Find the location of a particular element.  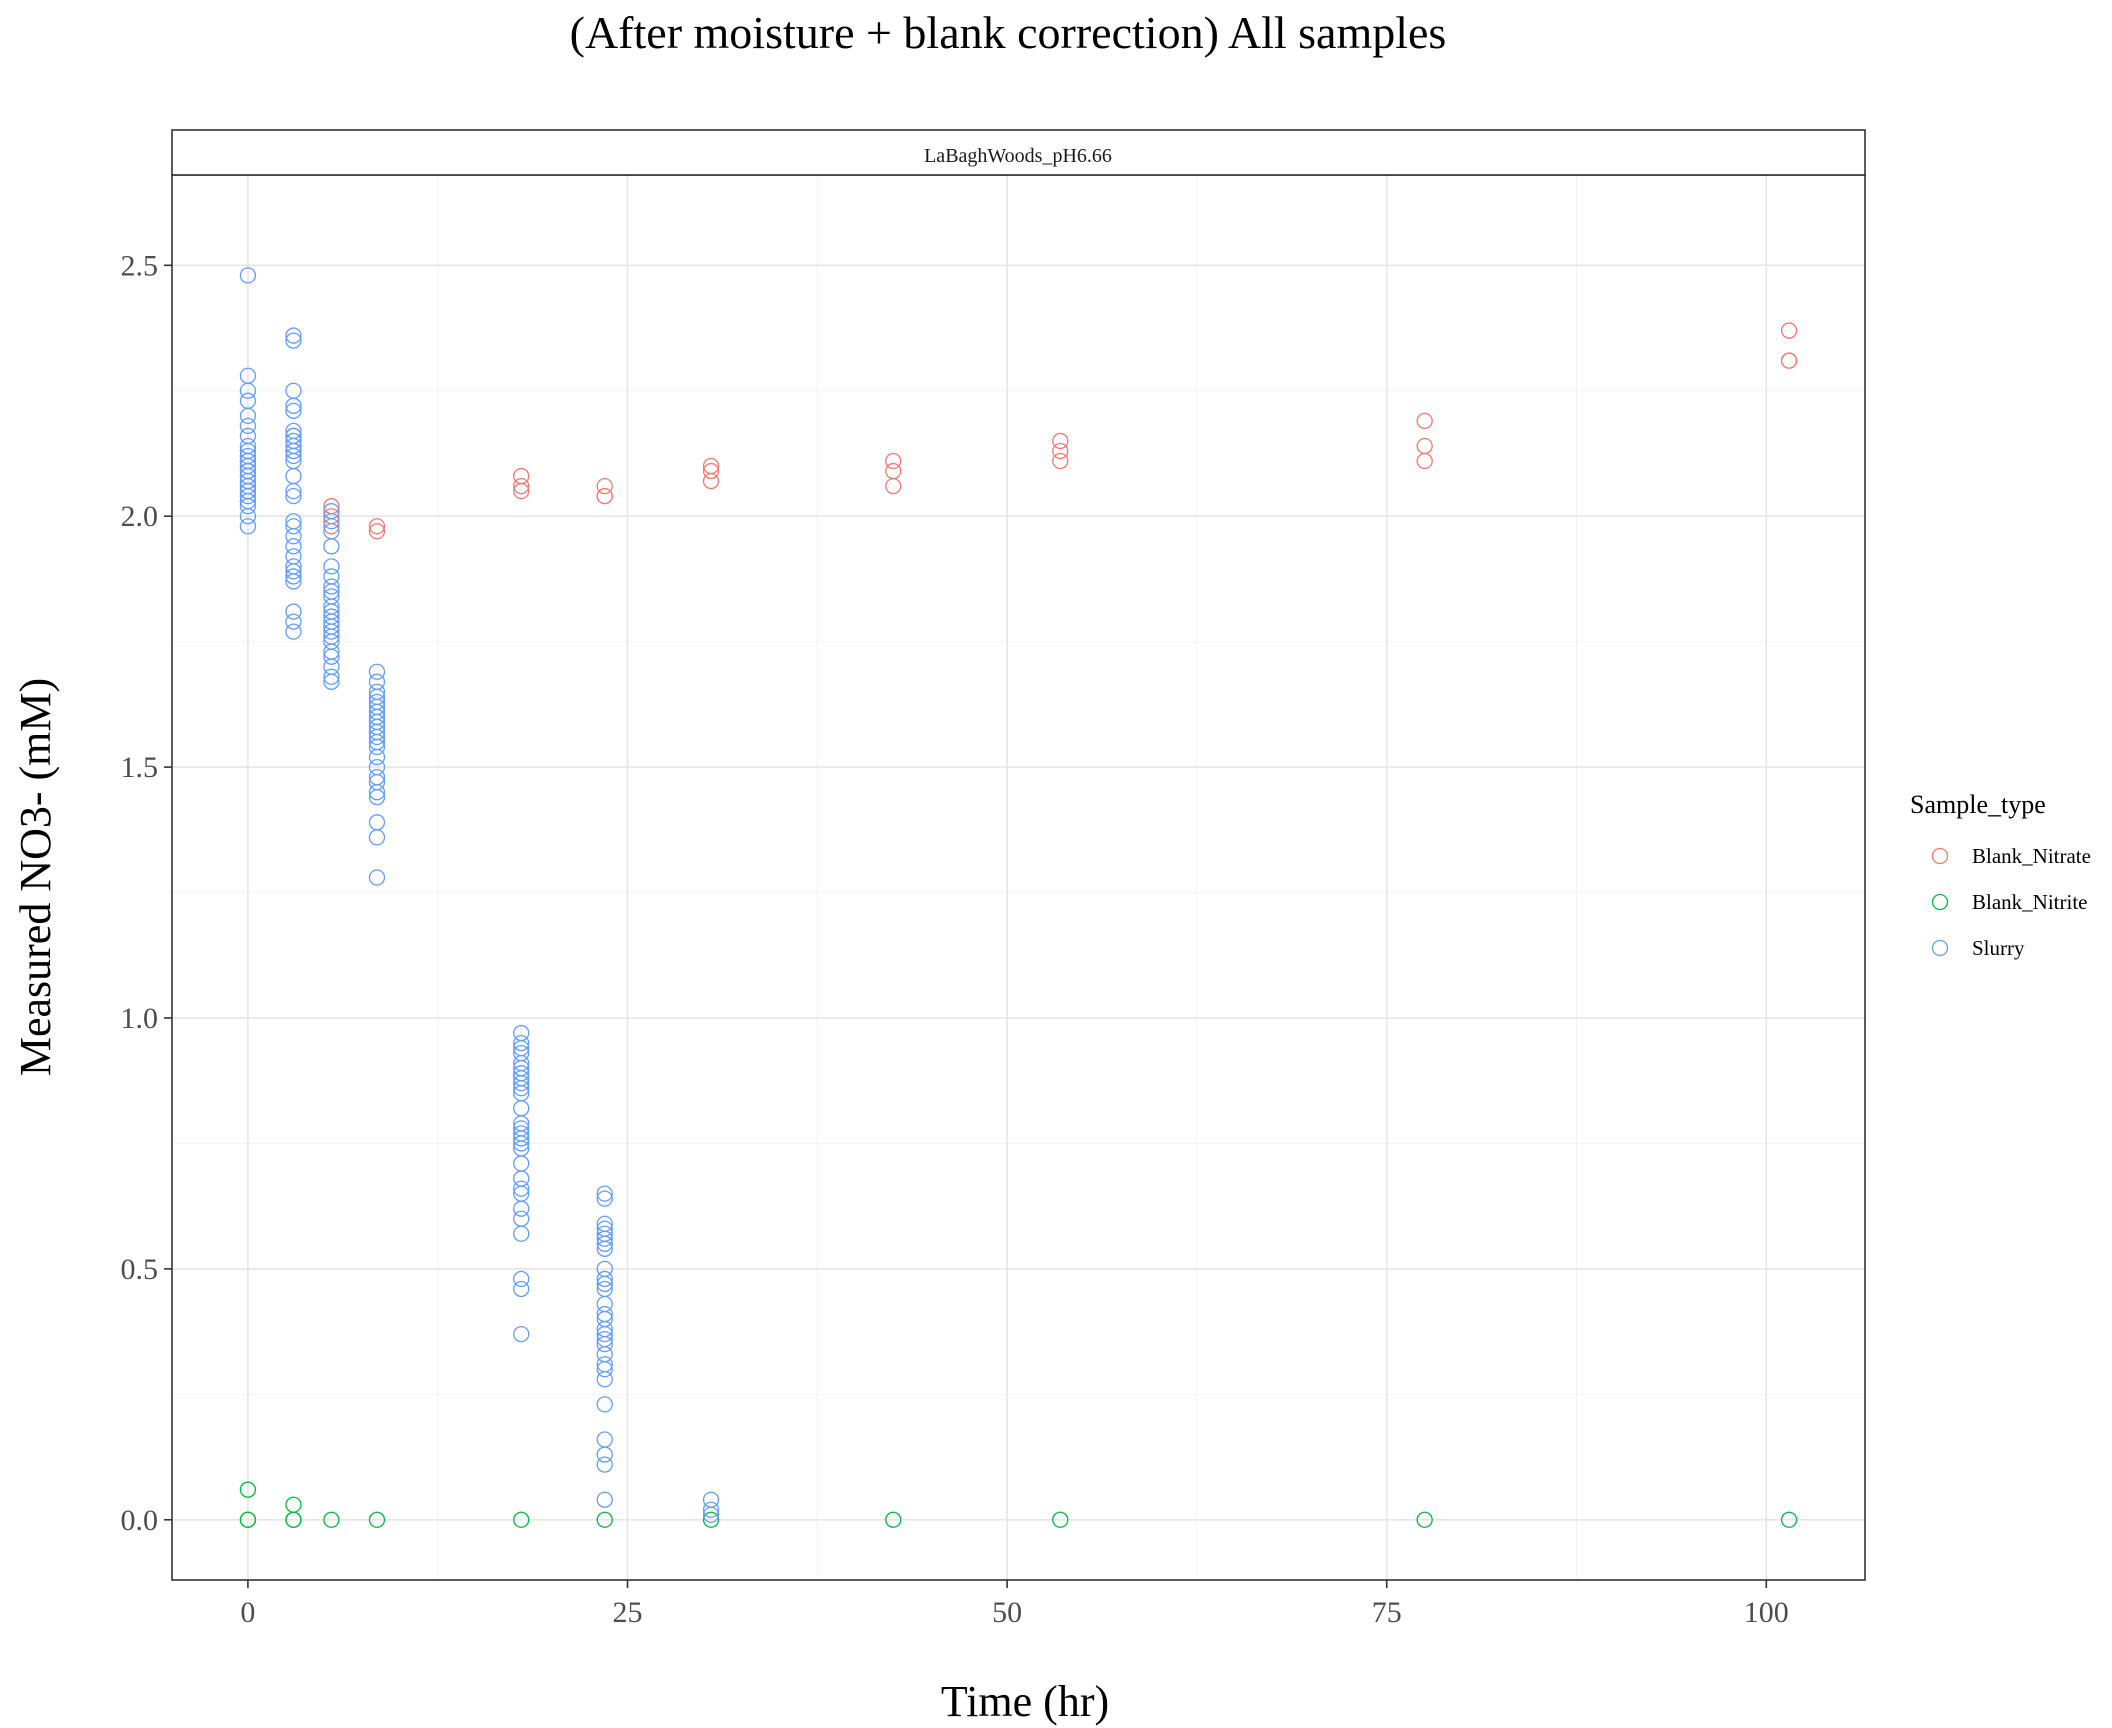

x-tick-label: 100 is located at coordinates (1766, 1612).